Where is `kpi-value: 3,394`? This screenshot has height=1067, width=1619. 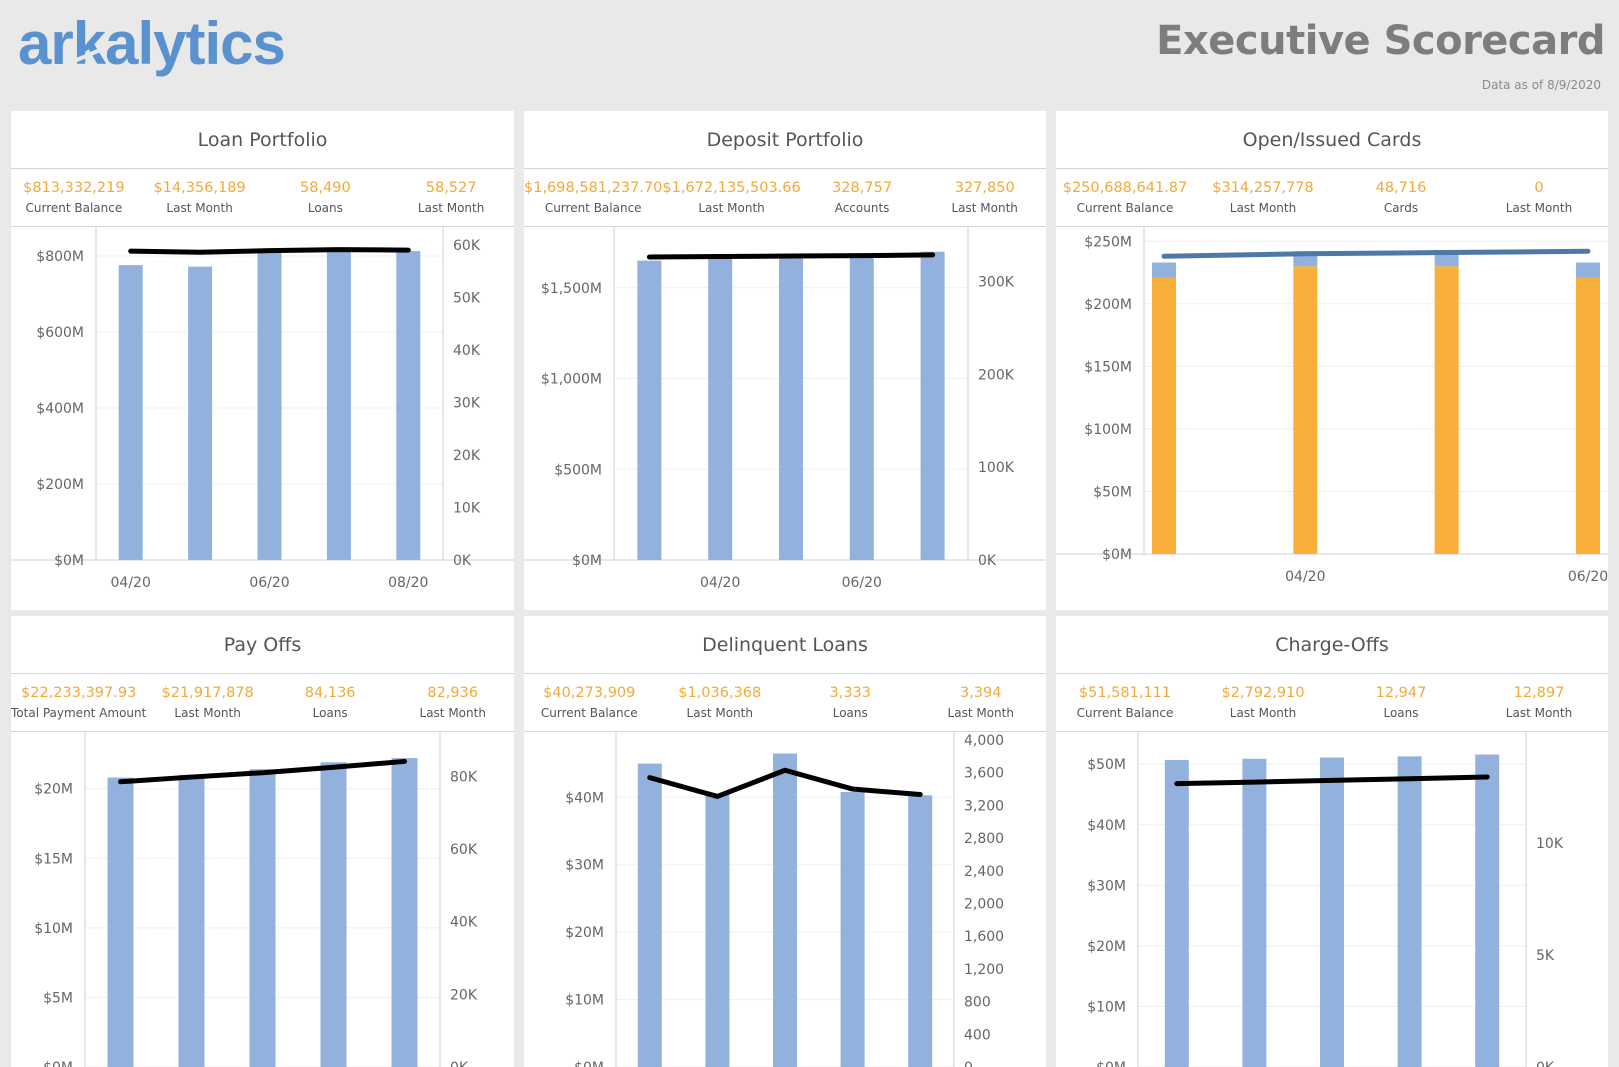 kpi-value: 3,394 is located at coordinates (980, 692).